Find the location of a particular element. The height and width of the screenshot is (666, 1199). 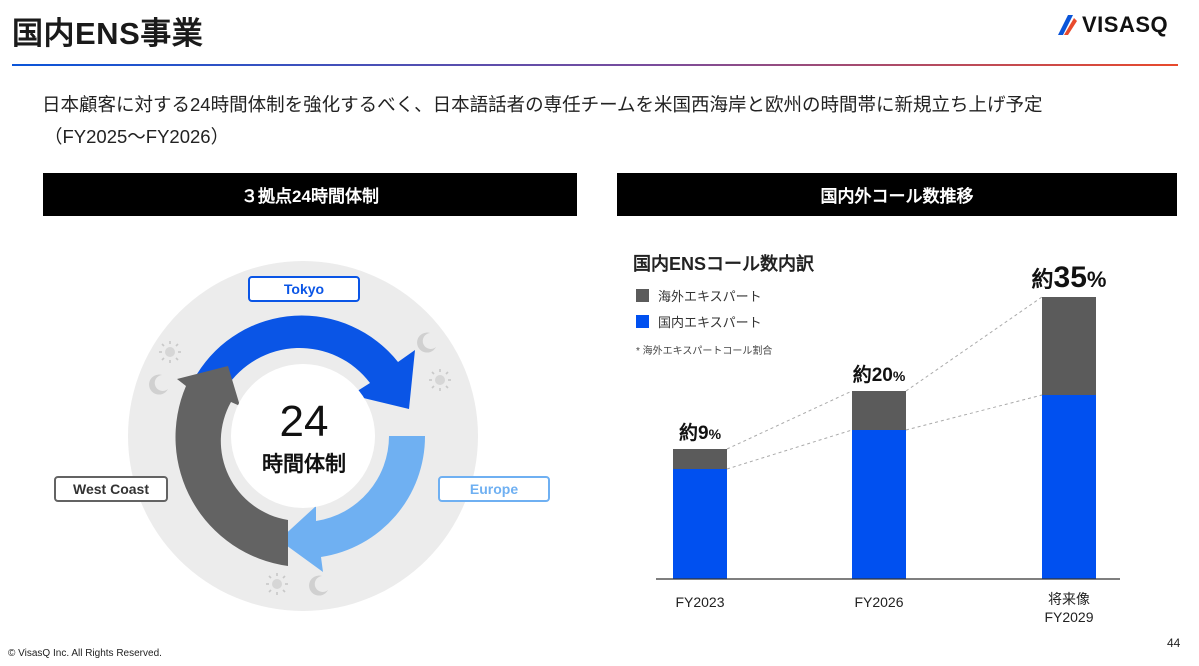

page-number: 44 is located at coordinates (1174, 643).